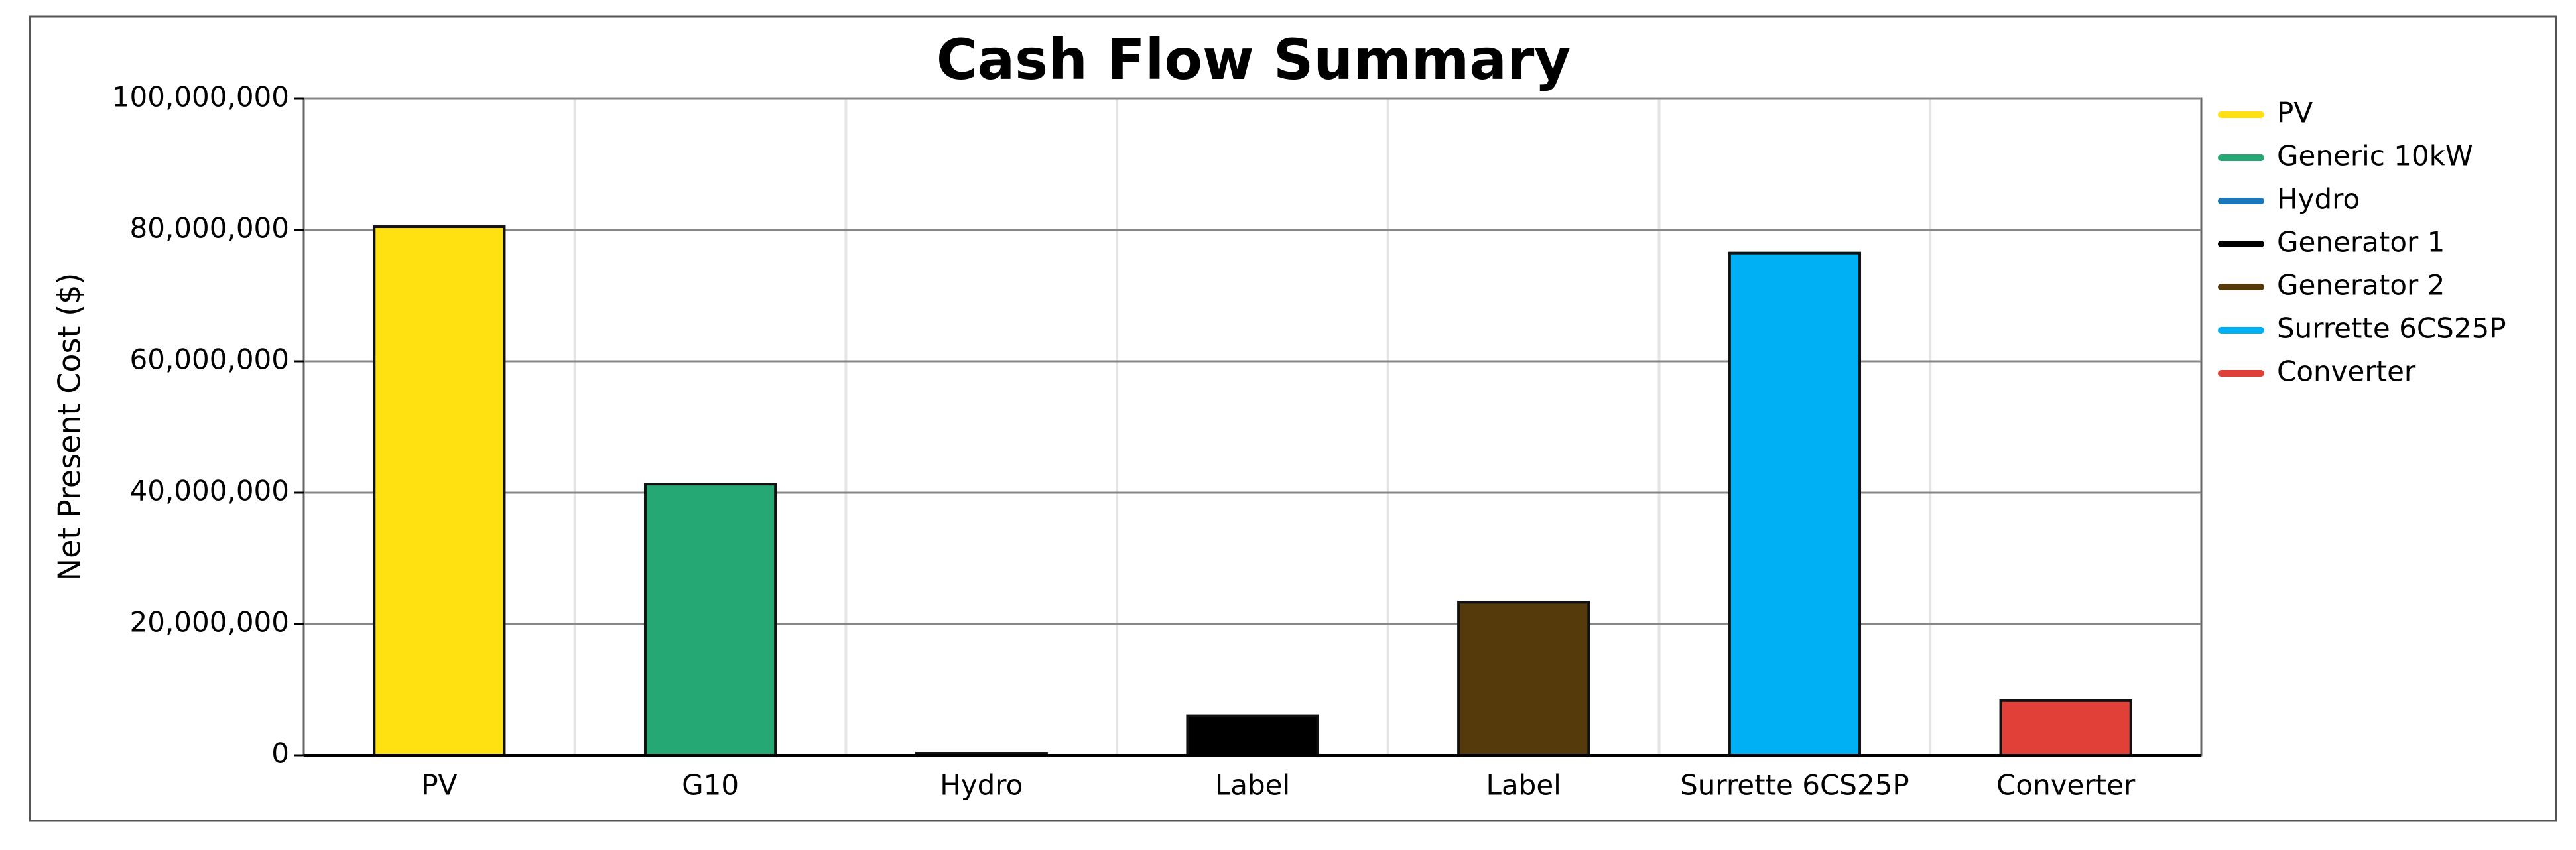  What do you see at coordinates (2361, 286) in the screenshot?
I see `legend-label: Generator 2` at bounding box center [2361, 286].